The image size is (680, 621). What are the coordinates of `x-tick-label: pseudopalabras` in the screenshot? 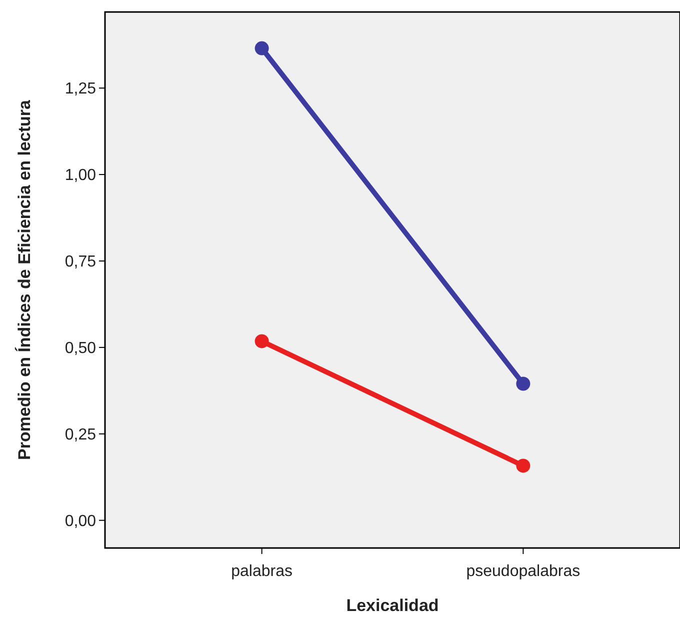 It's located at (523, 571).